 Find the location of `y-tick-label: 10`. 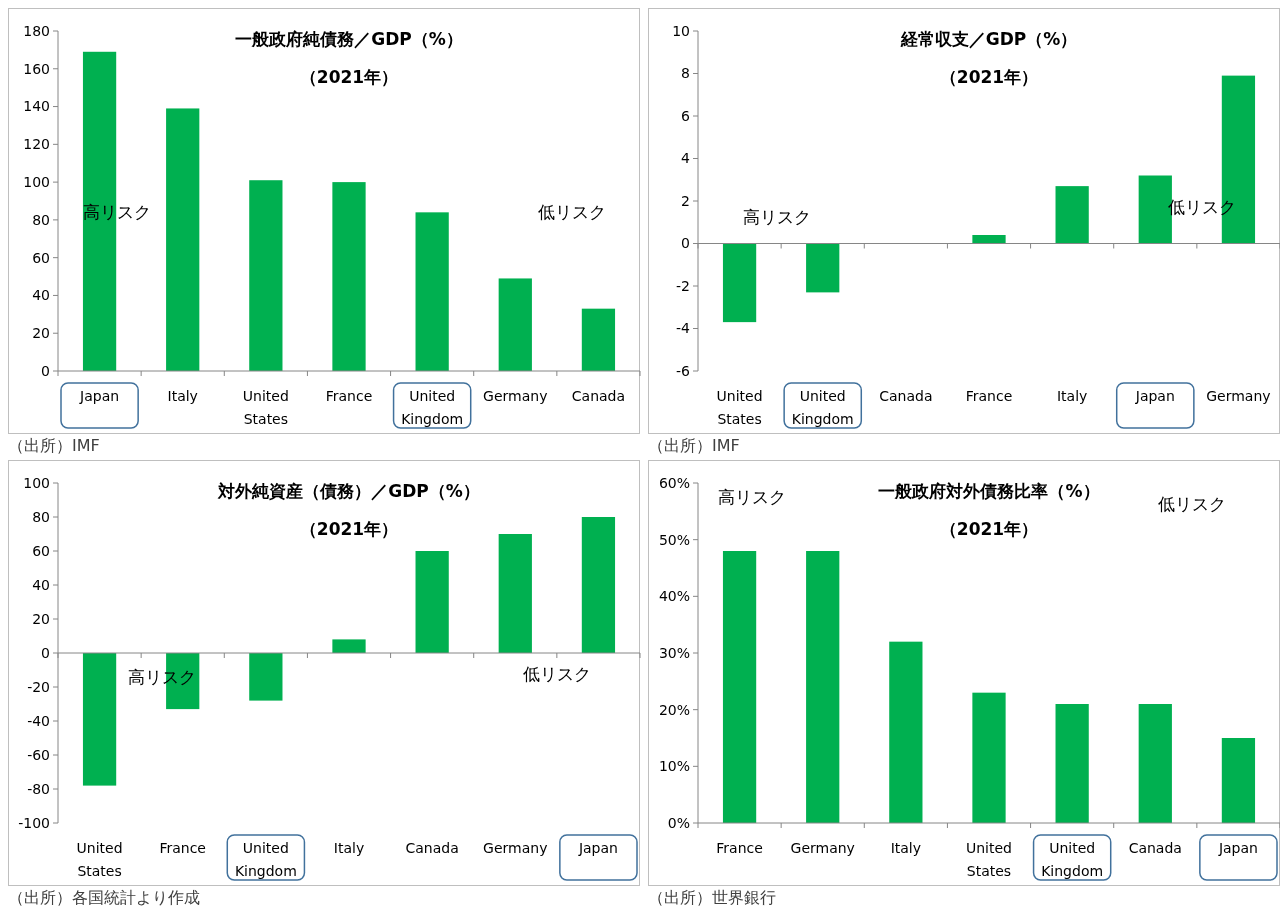

y-tick-label: 10 is located at coordinates (681, 30).